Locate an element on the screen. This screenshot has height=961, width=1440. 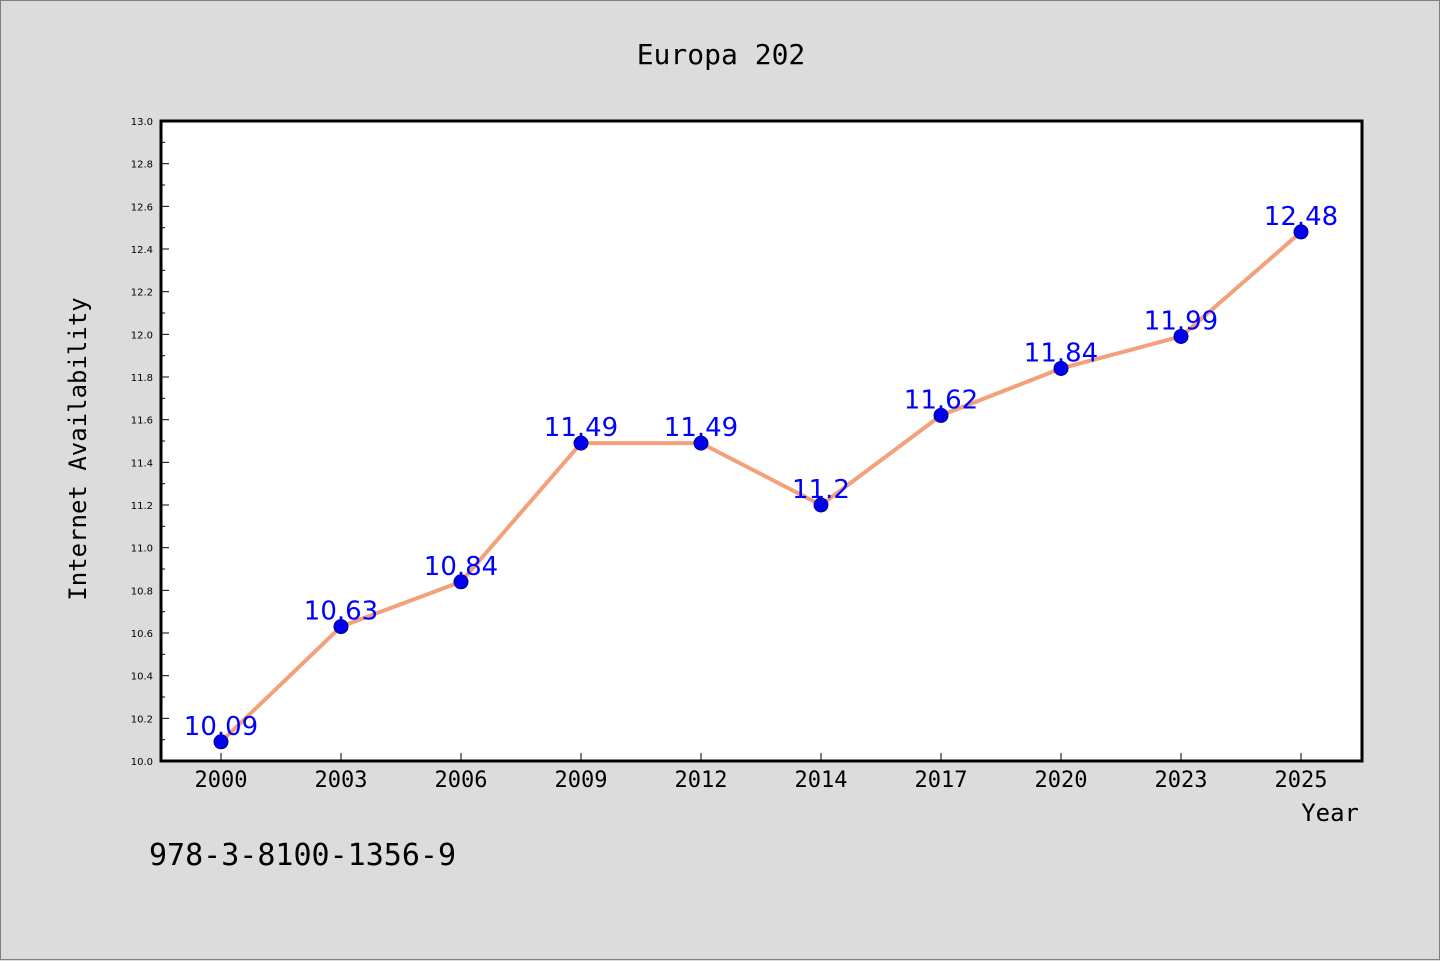
y-tick-label: 11.2 is located at coordinates (142, 506).